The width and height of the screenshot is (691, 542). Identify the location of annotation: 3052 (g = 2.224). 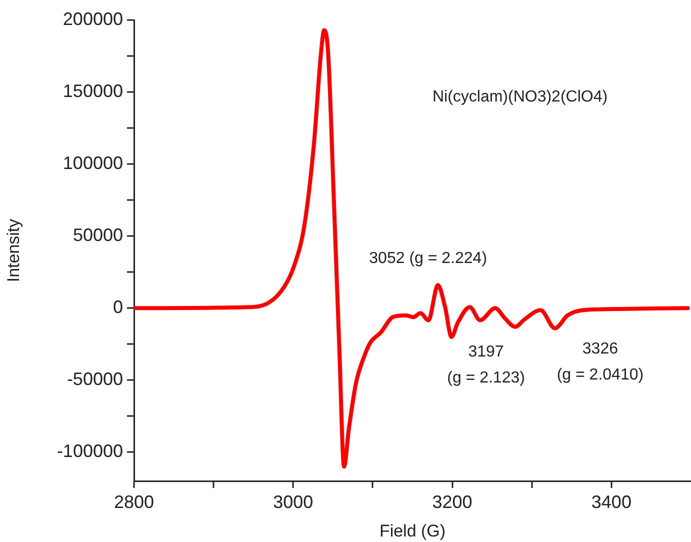
(428, 259).